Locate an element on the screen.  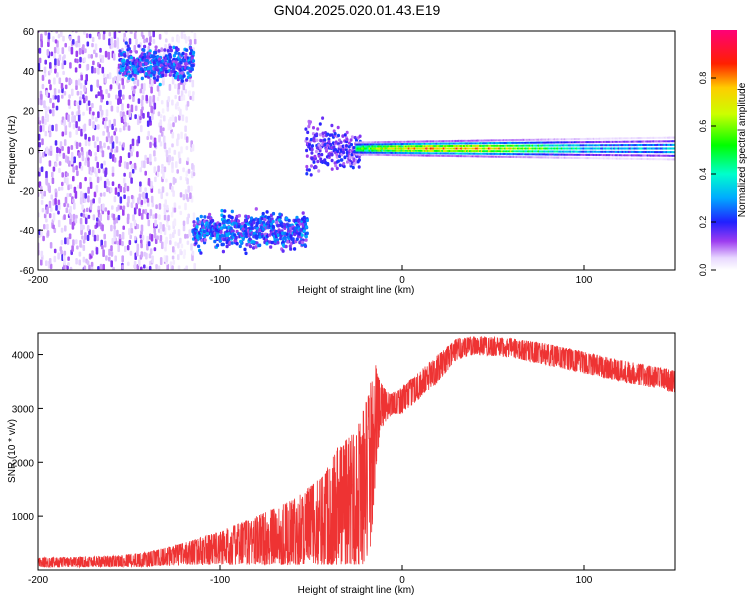
heatmap-x-tick-label: 0 is located at coordinates (402, 280).